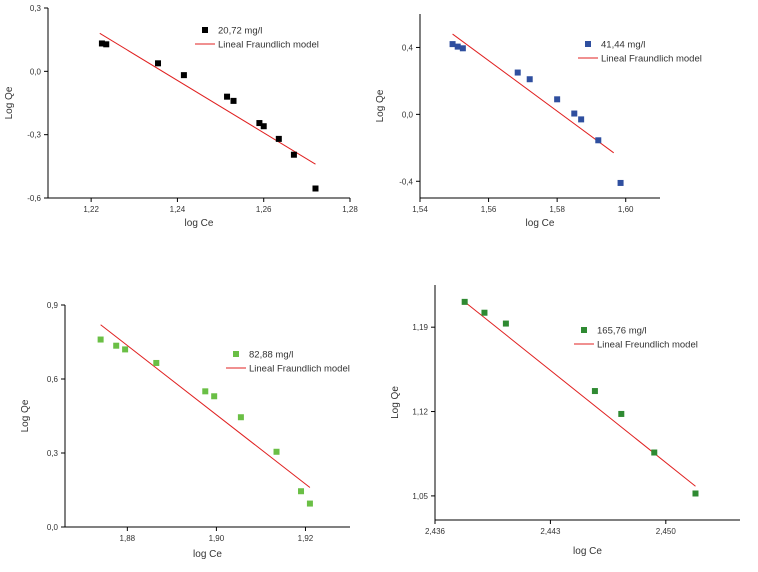 The width and height of the screenshot is (758, 572). Describe the element at coordinates (557, 209) in the screenshot. I see `x-tick-label: 1,58` at that location.